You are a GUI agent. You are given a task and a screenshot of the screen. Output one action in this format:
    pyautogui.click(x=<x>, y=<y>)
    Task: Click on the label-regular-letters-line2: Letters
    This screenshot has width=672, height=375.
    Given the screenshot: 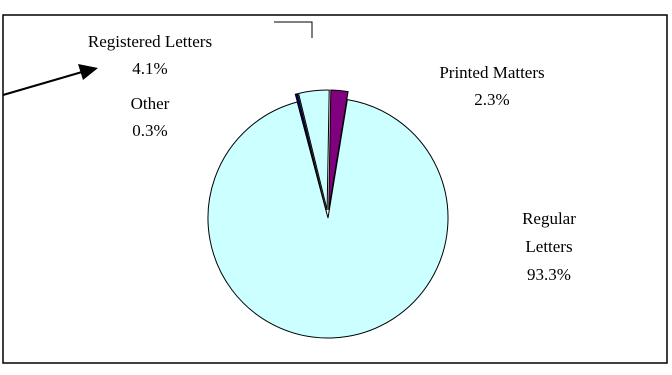 What is the action you would take?
    pyautogui.click(x=548, y=246)
    